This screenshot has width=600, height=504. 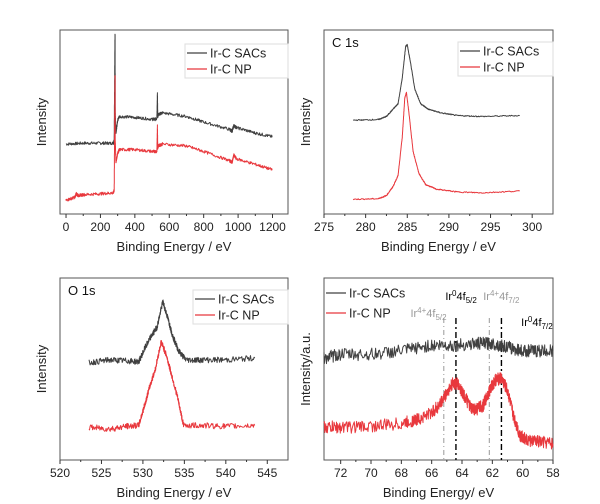 I want to click on x-tick-label: 64, so click(x=462, y=473).